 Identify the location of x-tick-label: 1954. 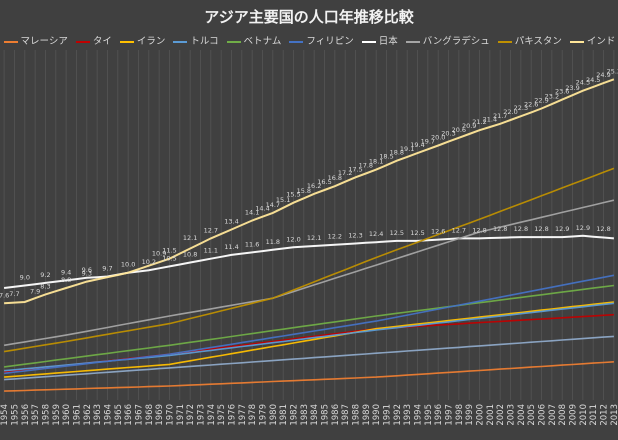
(5, 415).